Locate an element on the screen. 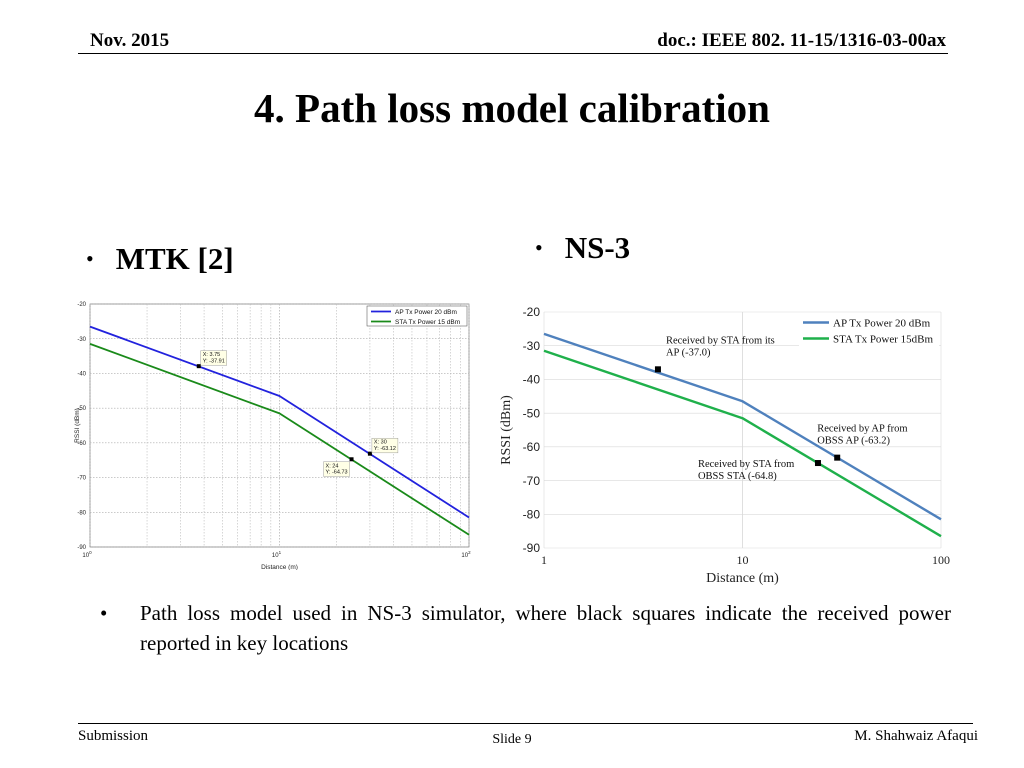 This screenshot has width=1024, height=768. footer-slide-number: Slide 9 is located at coordinates (512, 739).